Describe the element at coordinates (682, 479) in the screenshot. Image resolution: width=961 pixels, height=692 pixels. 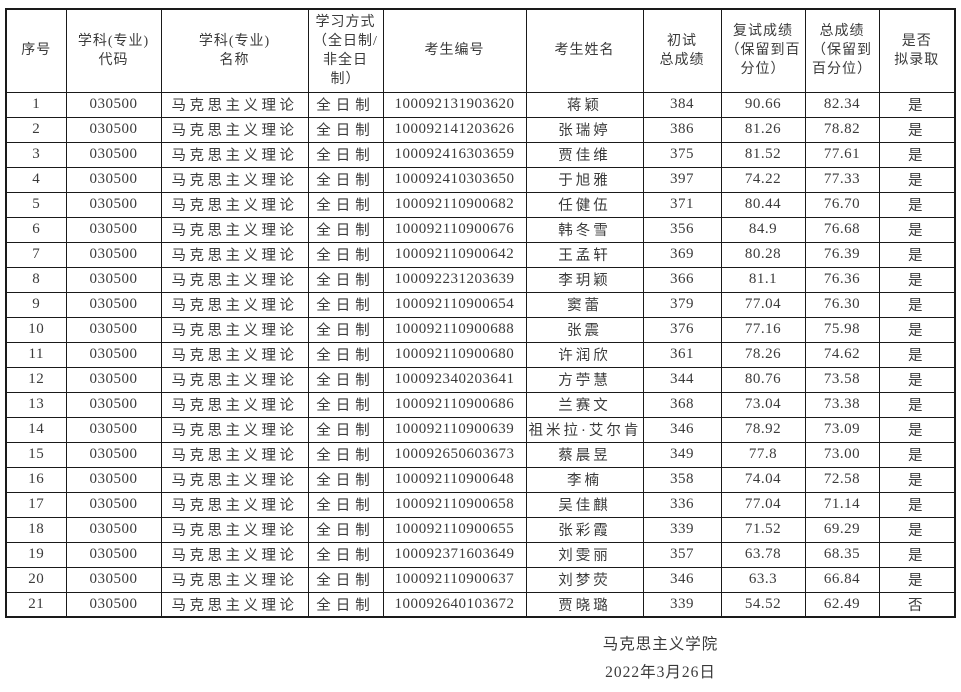
I see `cell-initial-score: 358` at that location.